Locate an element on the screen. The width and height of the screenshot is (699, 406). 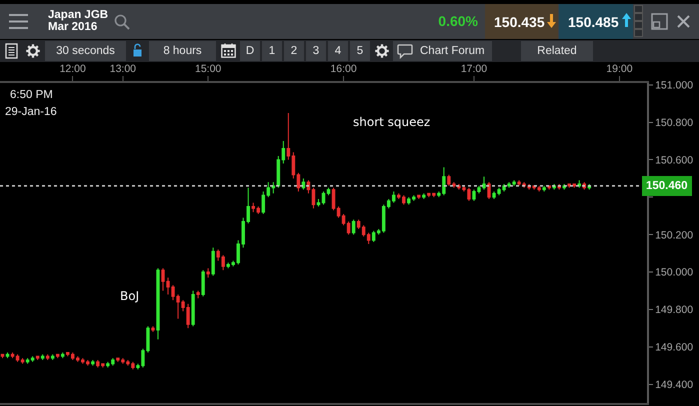
annotation: short squeez is located at coordinates (391, 122).